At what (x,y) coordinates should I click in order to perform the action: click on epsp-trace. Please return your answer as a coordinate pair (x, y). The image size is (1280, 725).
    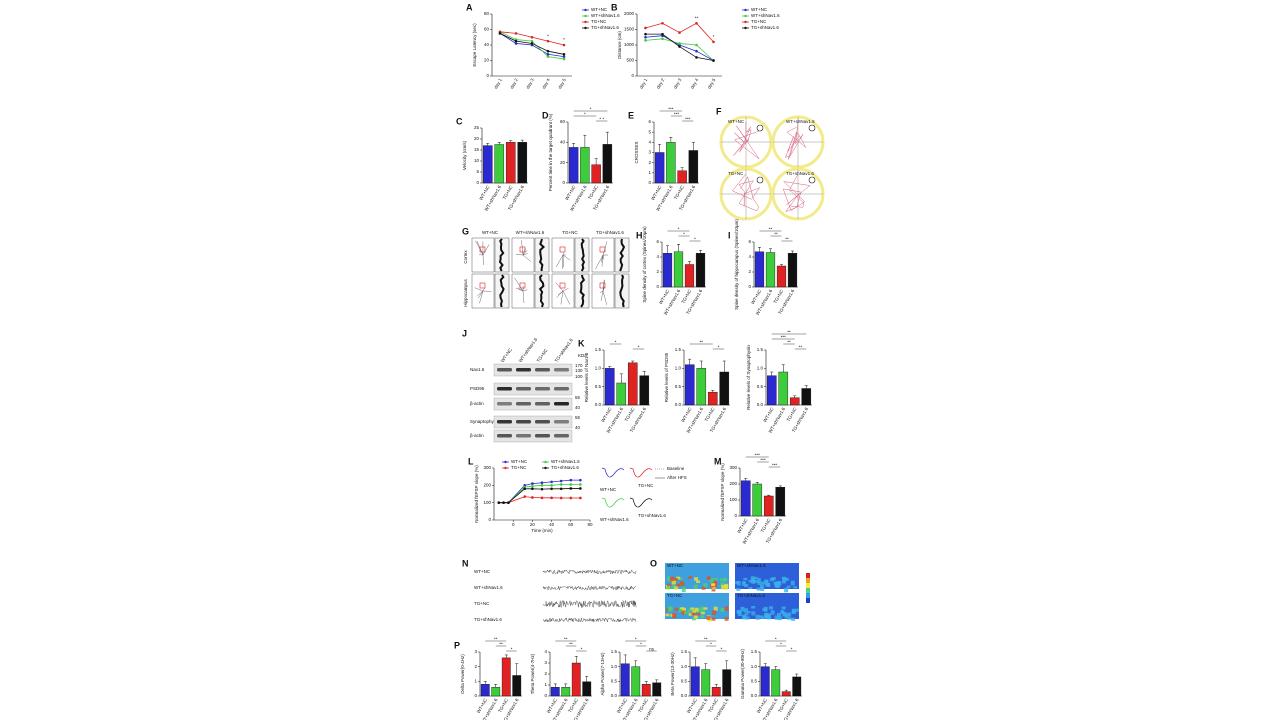
    Looking at the image, I should click on (641, 502).